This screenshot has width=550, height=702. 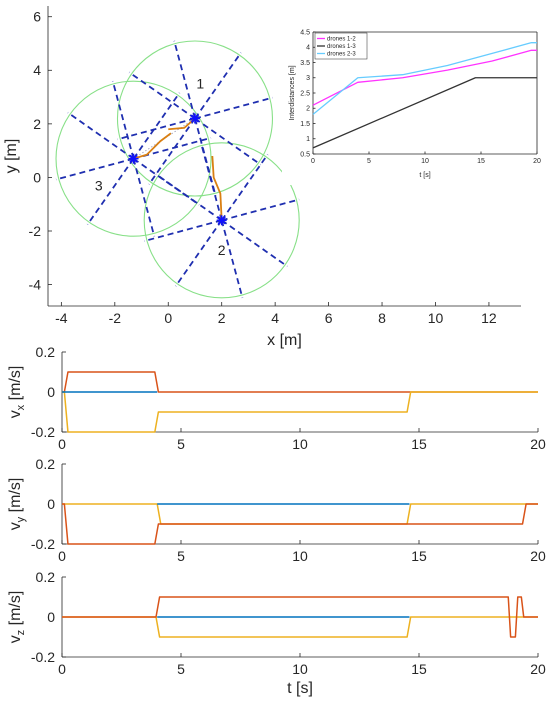 I want to click on y-tick-label: 0.5, so click(x=305, y=154).